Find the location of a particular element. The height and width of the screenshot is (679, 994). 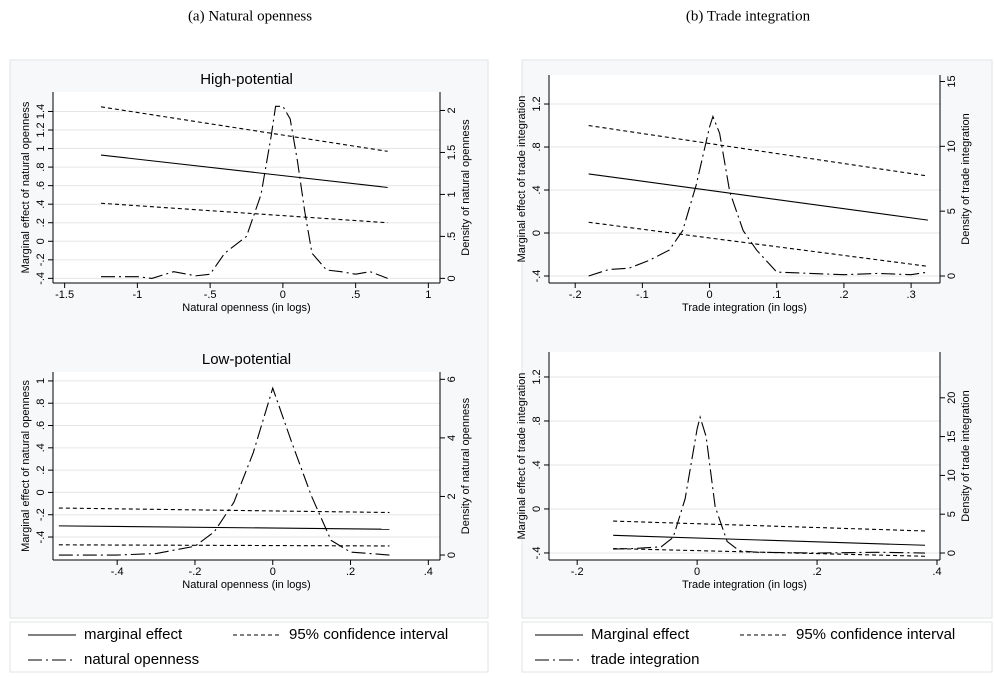

y2-tick-label: 1 is located at coordinates (452, 194).